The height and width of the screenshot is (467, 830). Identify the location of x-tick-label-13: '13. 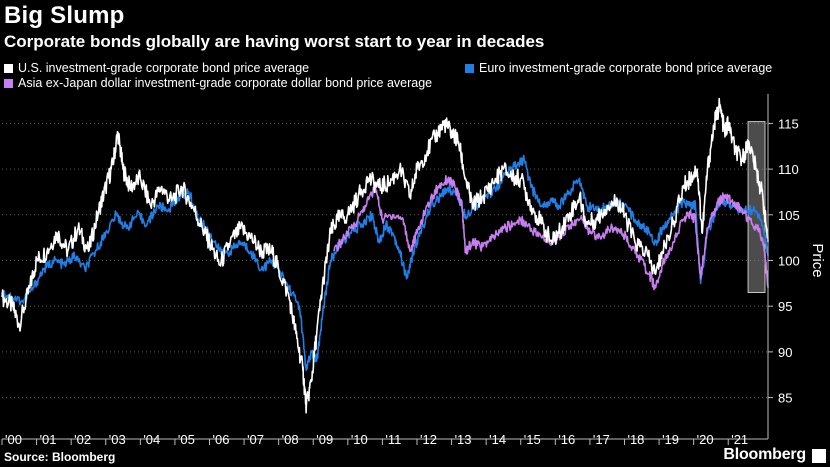
(463, 439).